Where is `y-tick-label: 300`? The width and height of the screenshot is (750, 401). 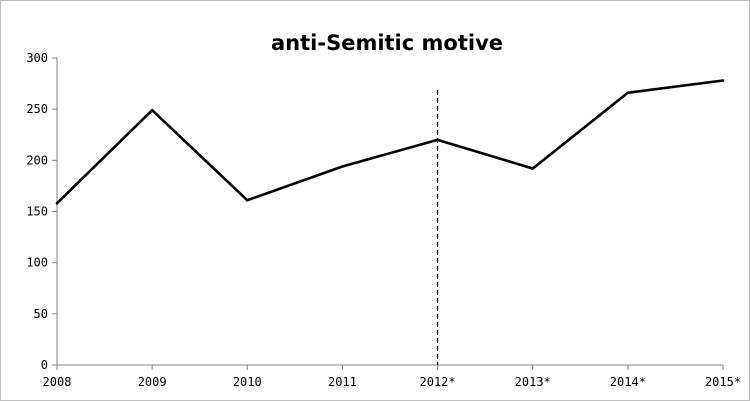
y-tick-label: 300 is located at coordinates (37, 58).